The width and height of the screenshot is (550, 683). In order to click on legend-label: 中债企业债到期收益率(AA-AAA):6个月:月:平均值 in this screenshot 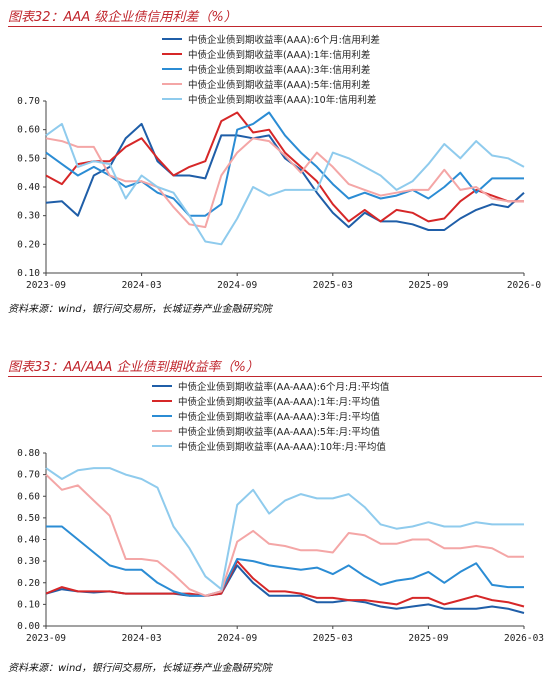, I will do `click(284, 387)`.